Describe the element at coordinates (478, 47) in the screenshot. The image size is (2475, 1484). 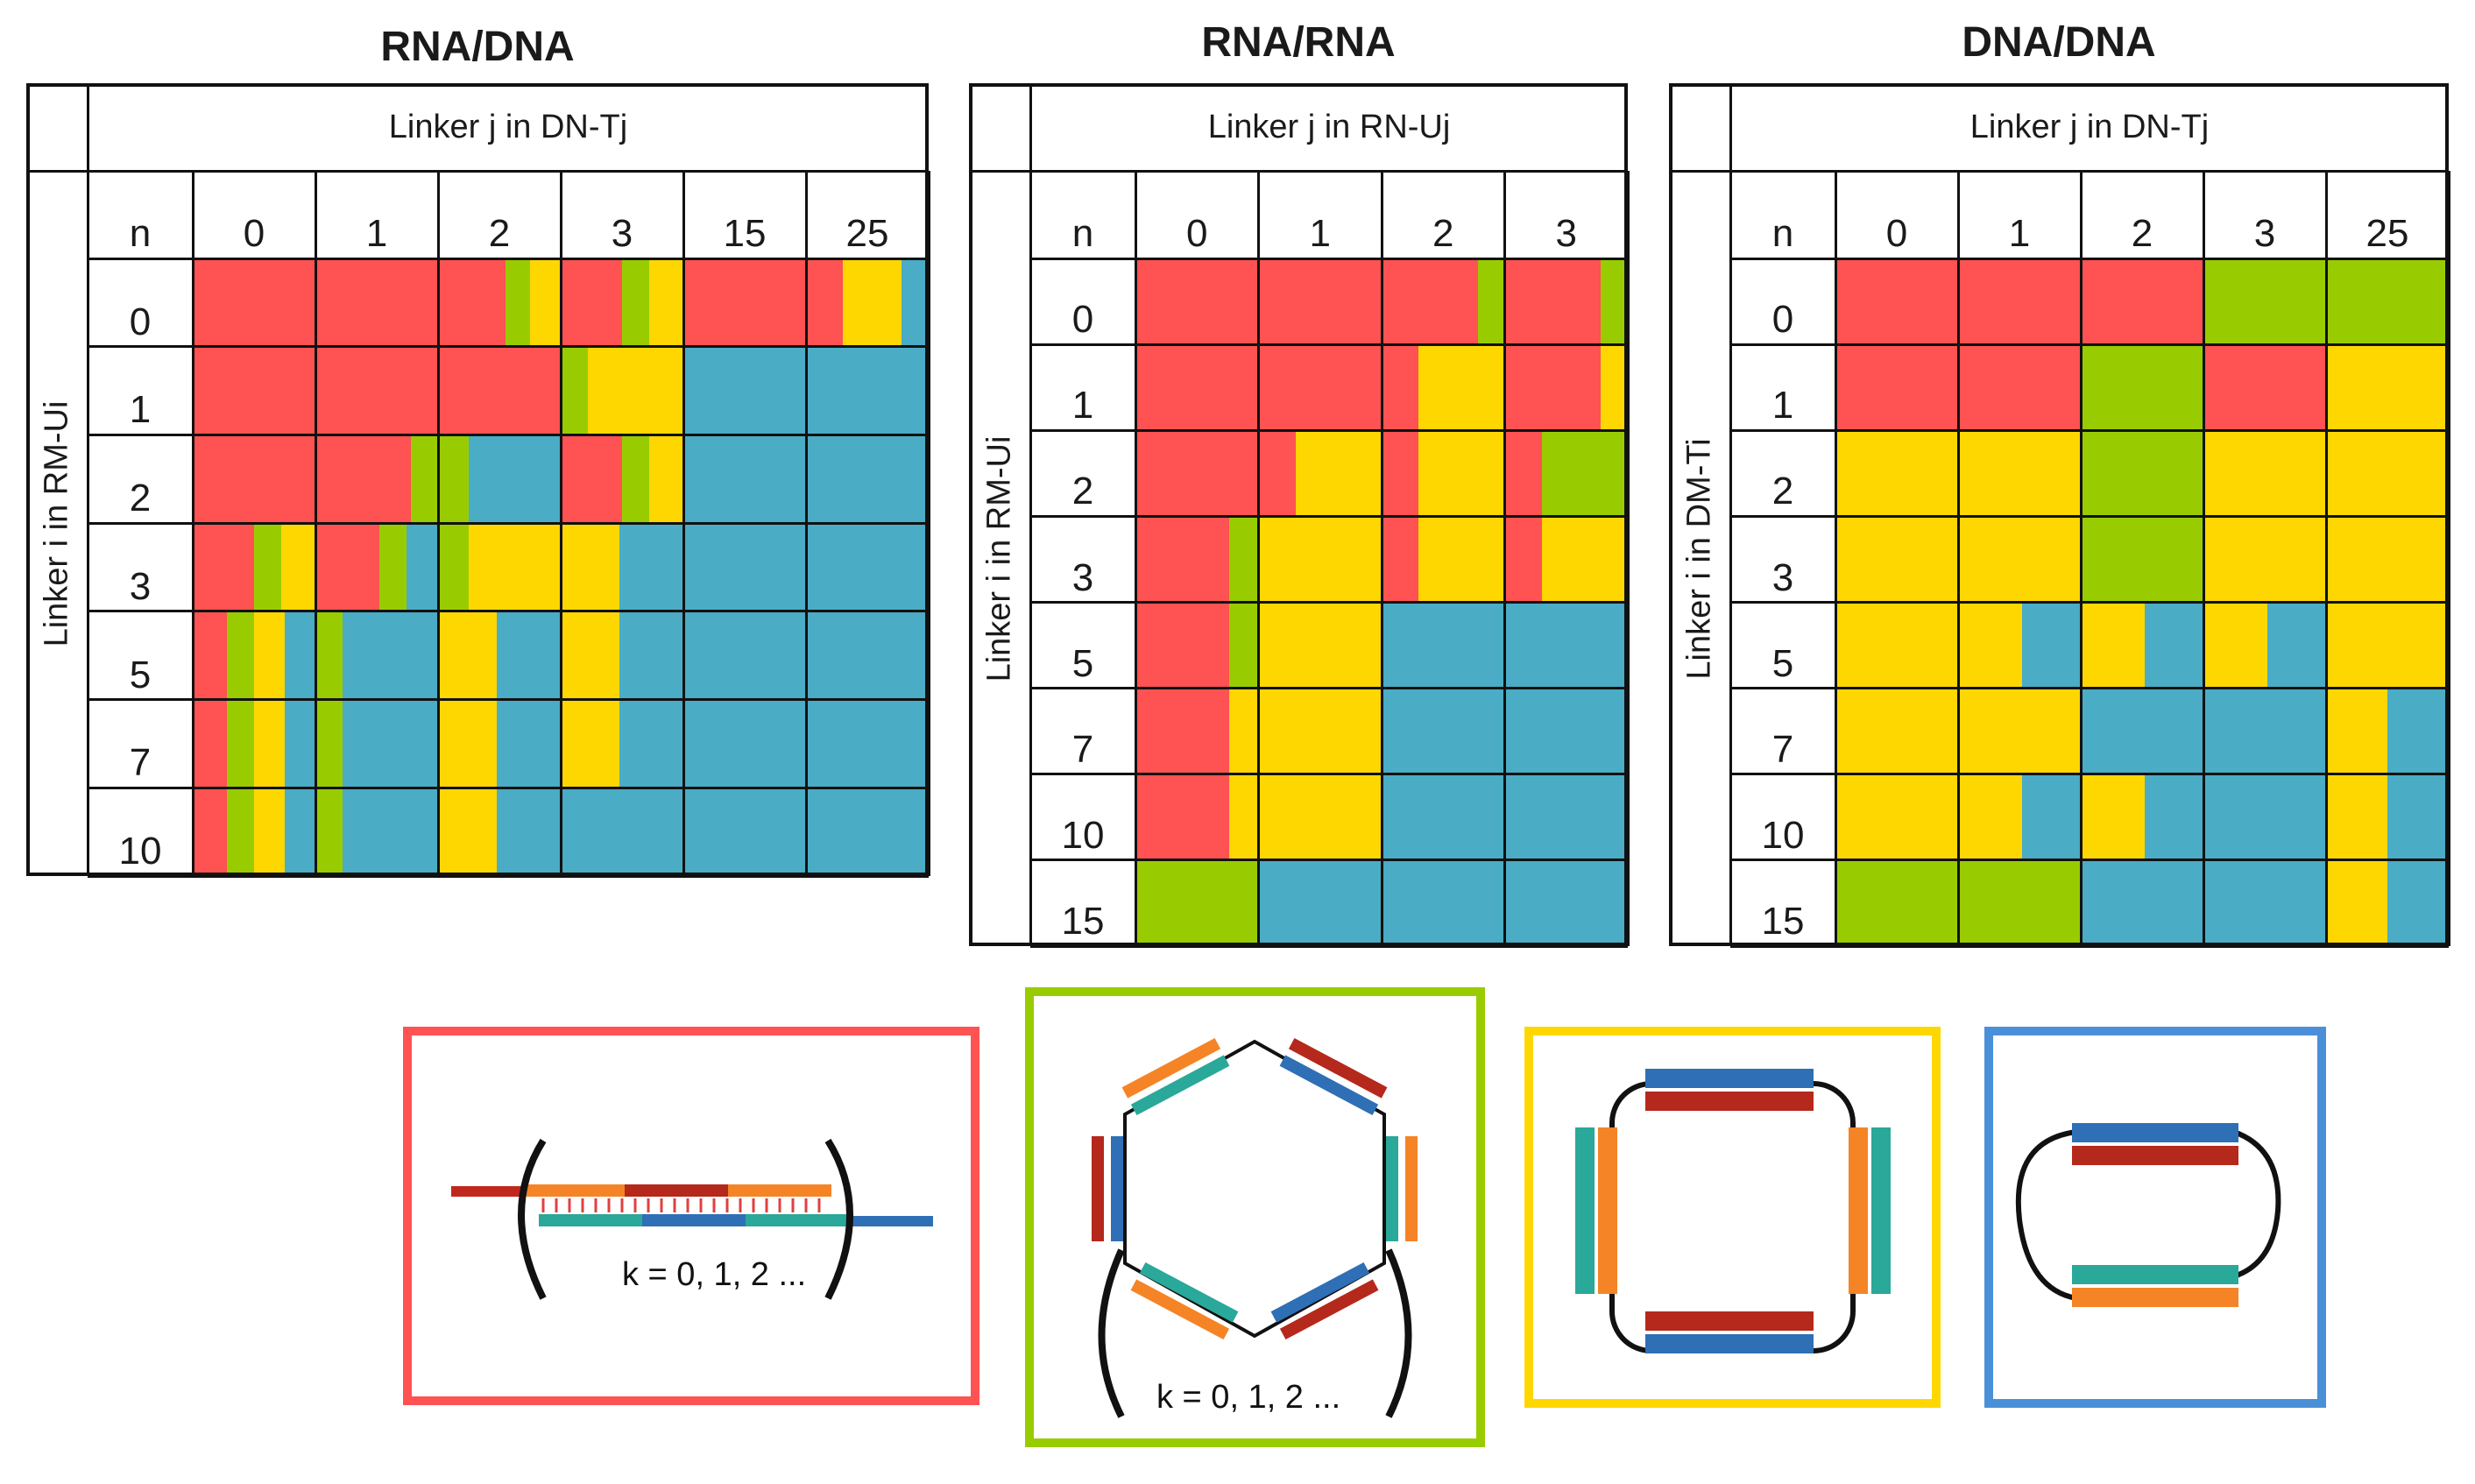
I see `panel-title: RNA/DNA` at that location.